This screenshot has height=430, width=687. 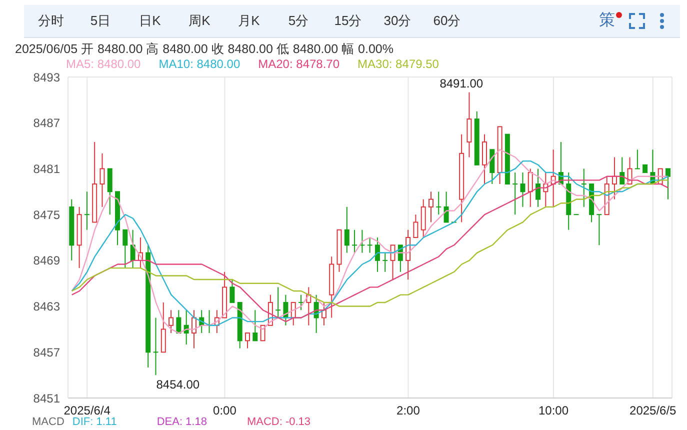 I want to click on text: 60分, so click(x=447, y=21).